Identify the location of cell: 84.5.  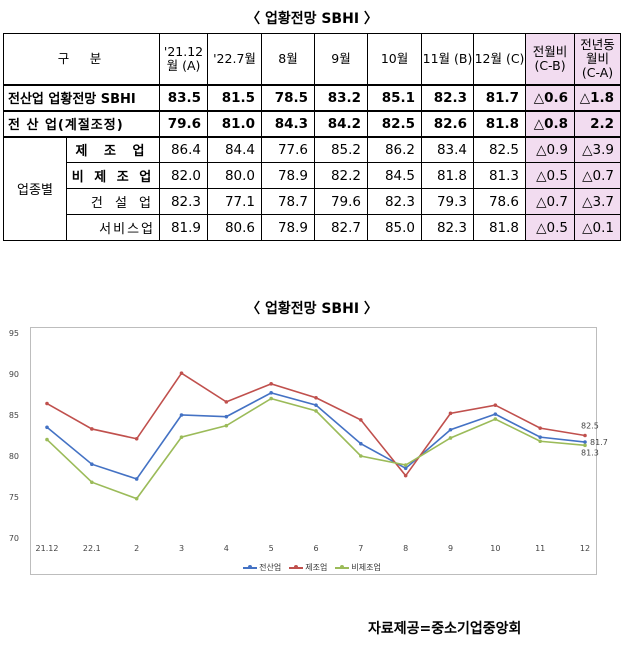
(395, 175).